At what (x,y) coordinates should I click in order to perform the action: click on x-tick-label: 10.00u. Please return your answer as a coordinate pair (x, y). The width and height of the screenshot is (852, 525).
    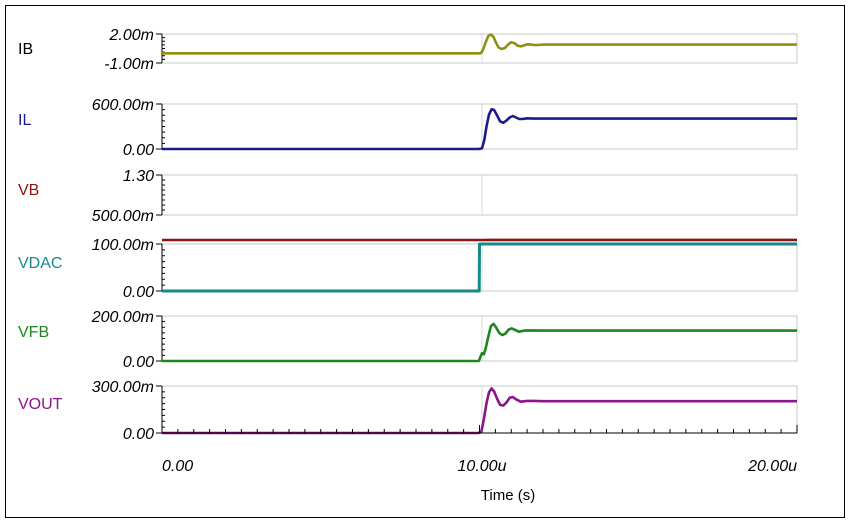
    Looking at the image, I should click on (482, 466).